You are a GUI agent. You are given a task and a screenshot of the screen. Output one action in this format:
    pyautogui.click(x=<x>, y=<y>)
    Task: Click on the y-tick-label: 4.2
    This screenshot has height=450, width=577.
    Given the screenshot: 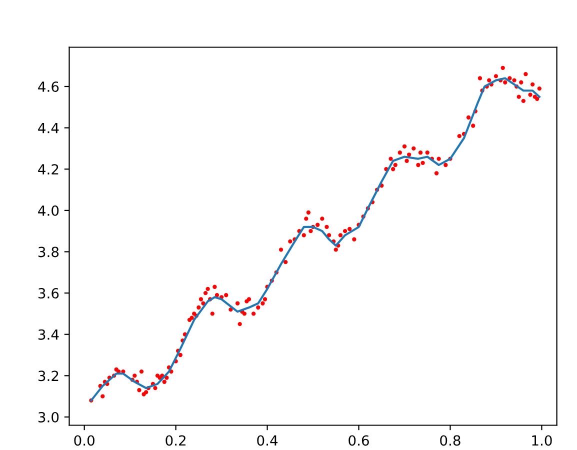 What is the action you would take?
    pyautogui.click(x=48, y=169)
    